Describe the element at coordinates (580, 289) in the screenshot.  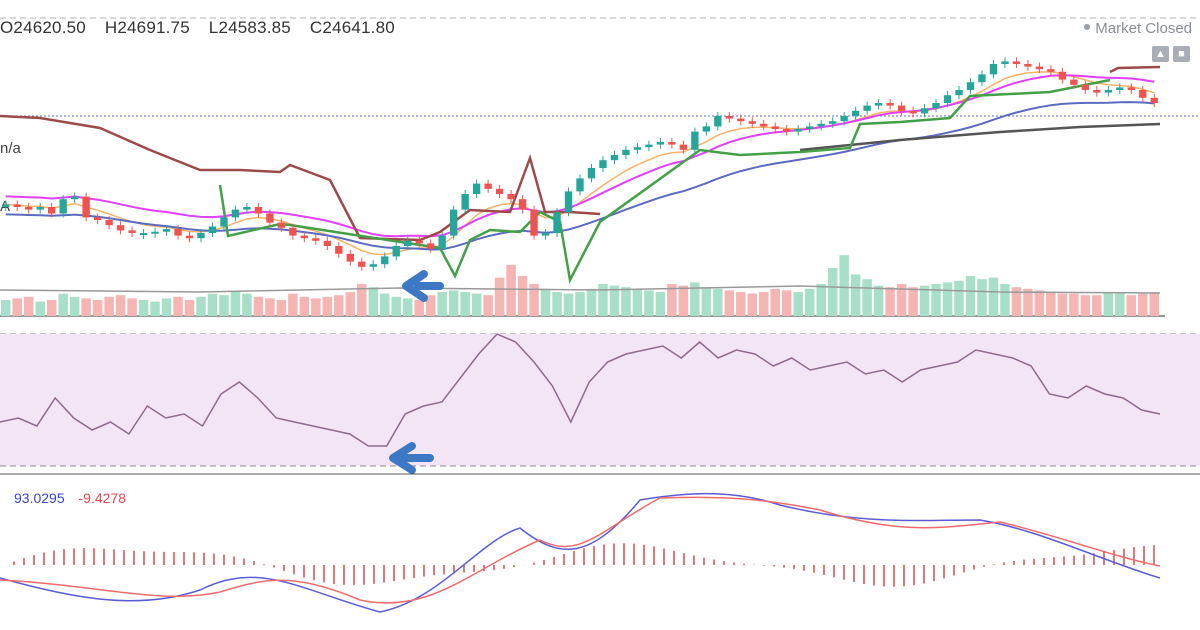
I see `volume-ma-line` at that location.